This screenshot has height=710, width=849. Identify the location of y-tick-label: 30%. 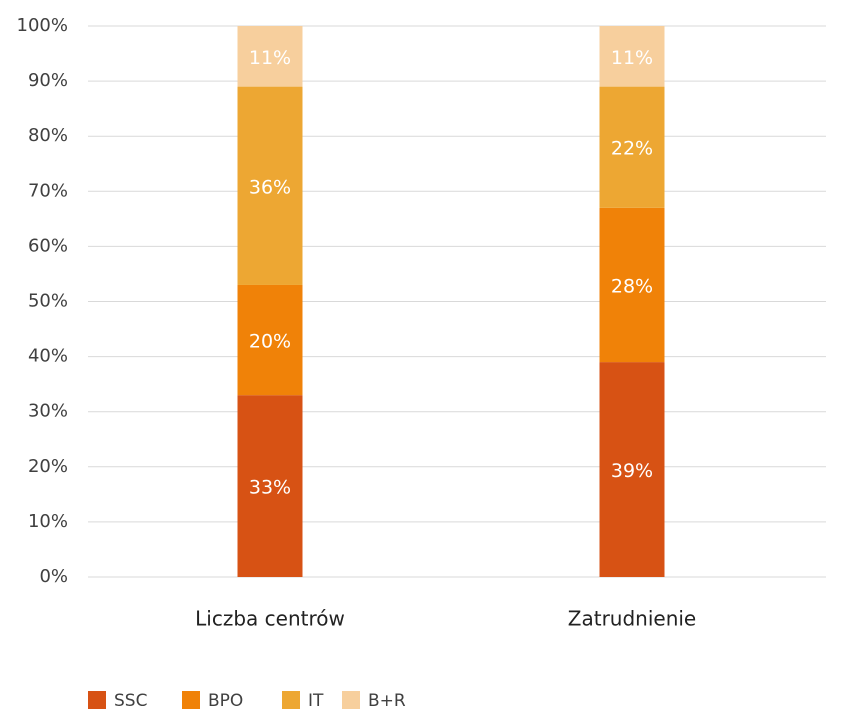
(48, 411).